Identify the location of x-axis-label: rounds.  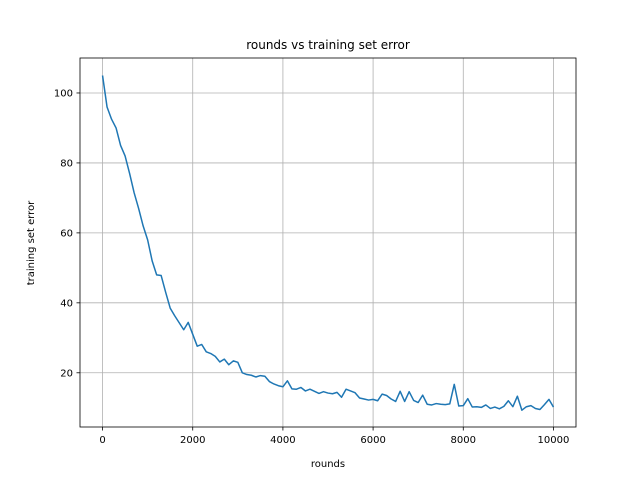
(328, 464).